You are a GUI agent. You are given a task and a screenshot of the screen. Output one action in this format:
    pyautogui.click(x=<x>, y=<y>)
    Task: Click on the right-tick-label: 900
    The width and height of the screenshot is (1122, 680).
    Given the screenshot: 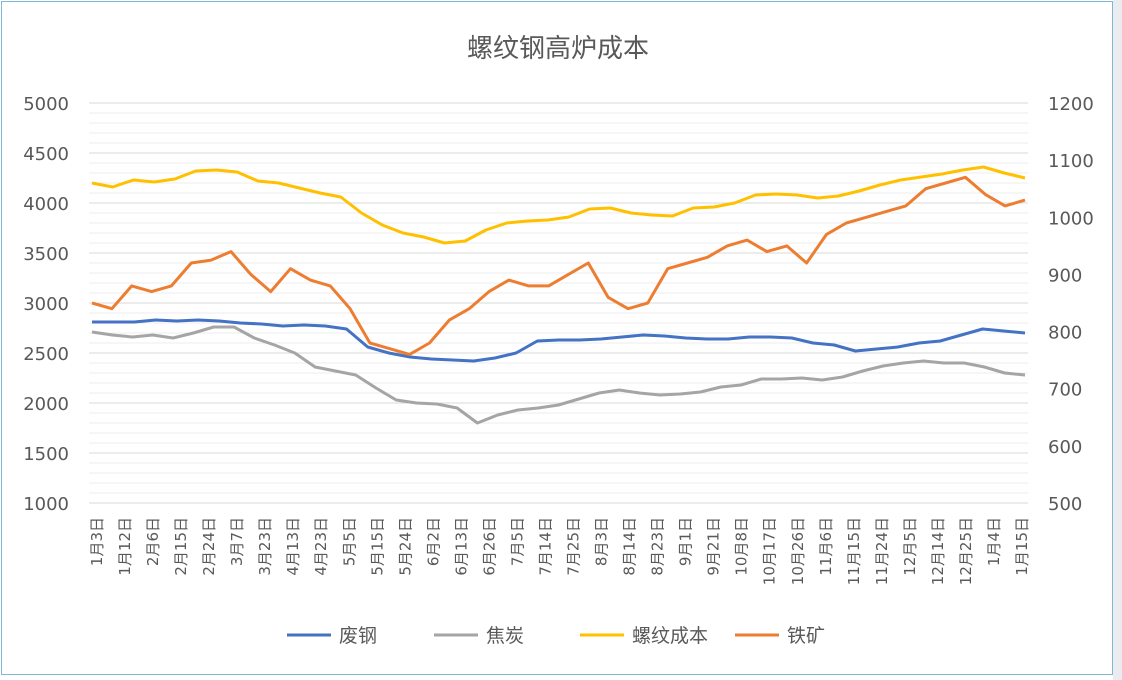 What is the action you would take?
    pyautogui.click(x=1065, y=275)
    